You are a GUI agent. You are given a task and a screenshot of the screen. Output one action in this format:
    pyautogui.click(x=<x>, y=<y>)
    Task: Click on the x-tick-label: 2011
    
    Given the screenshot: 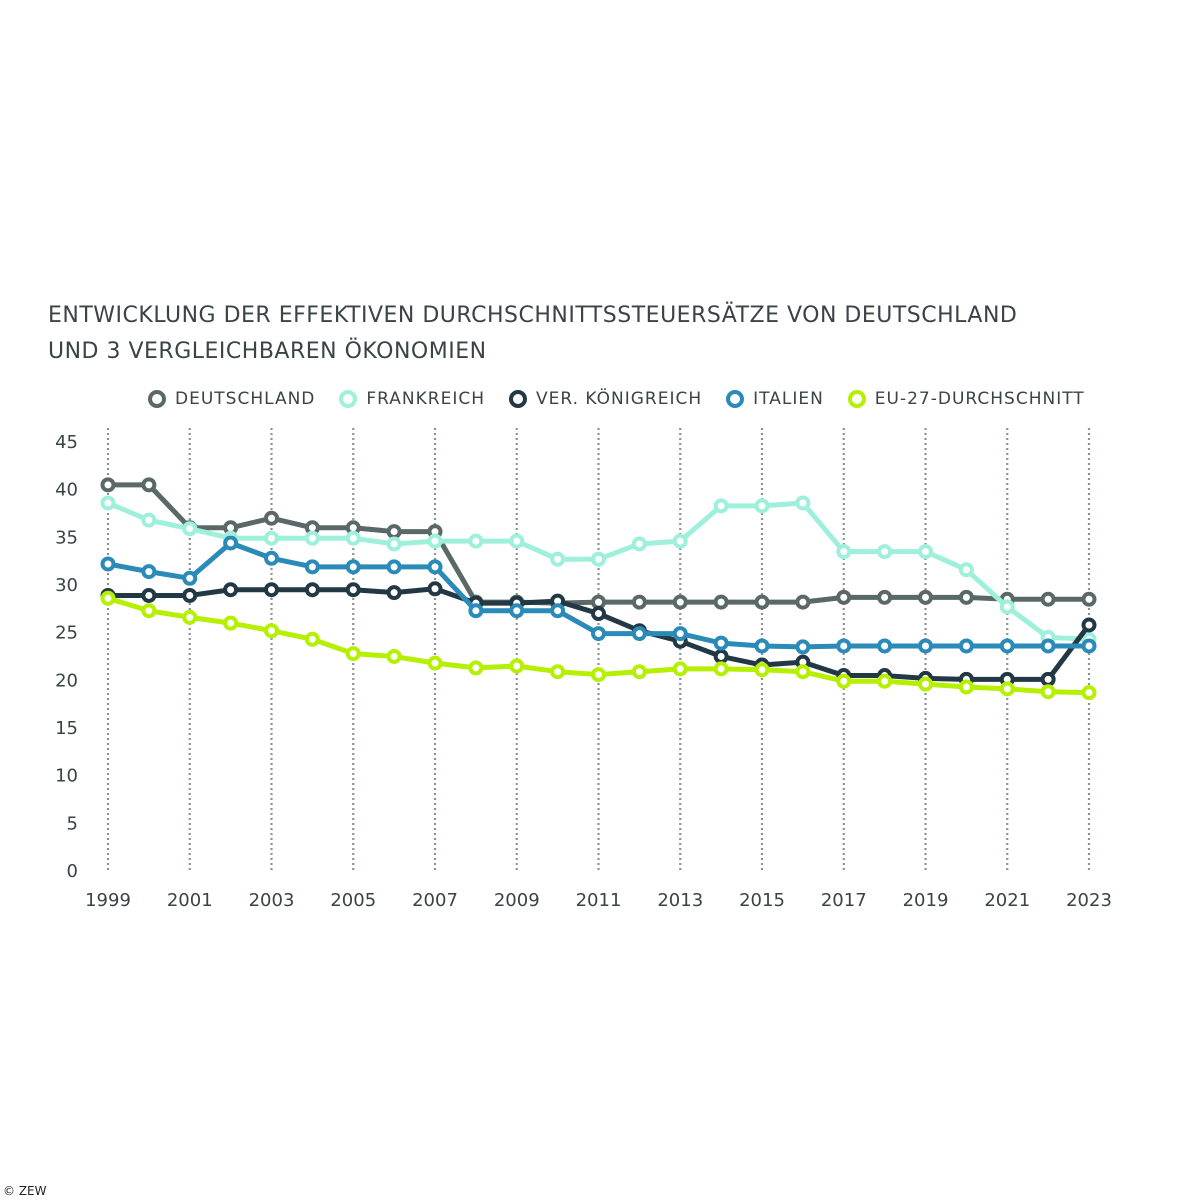 What is the action you would take?
    pyautogui.click(x=599, y=900)
    